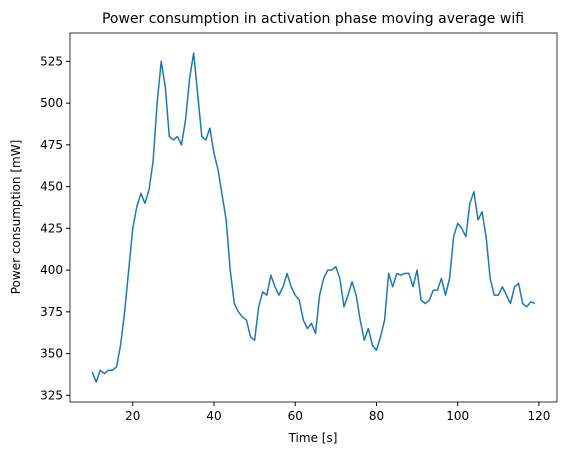 This screenshot has height=455, width=573. What do you see at coordinates (538, 416) in the screenshot?
I see `x-tick-label: 120` at bounding box center [538, 416].